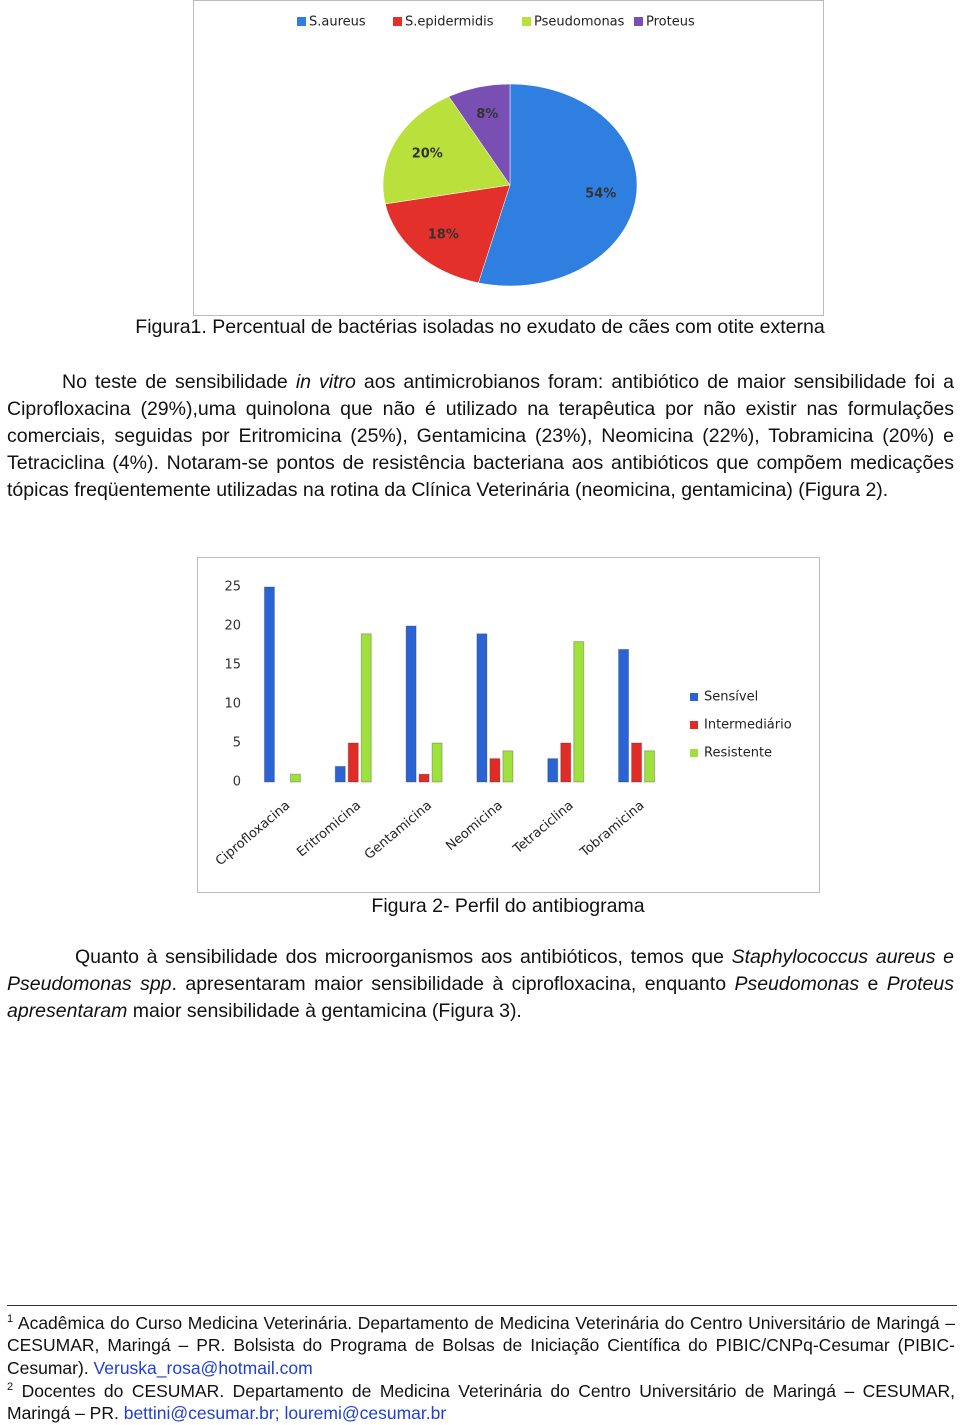 Image resolution: width=960 pixels, height=1425 pixels. What do you see at coordinates (443, 234) in the screenshot?
I see `data-label: 18%` at bounding box center [443, 234].